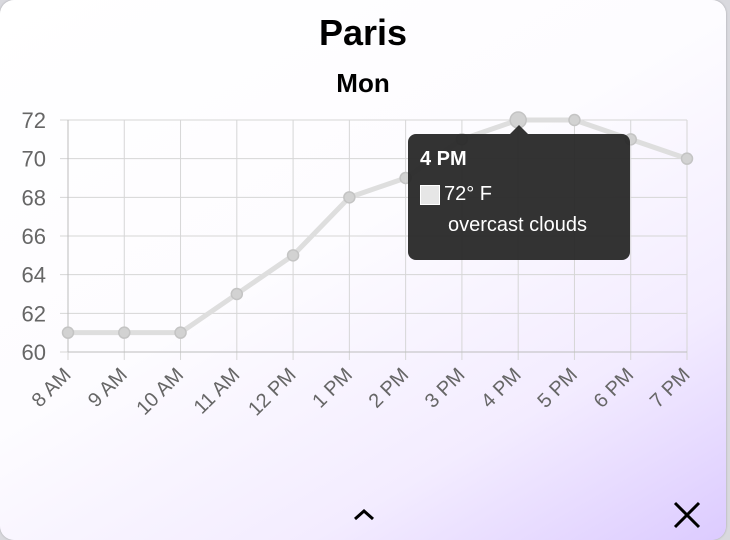 This screenshot has width=730, height=540. Describe the element at coordinates (34, 275) in the screenshot. I see `y-tick-label: 64` at that location.